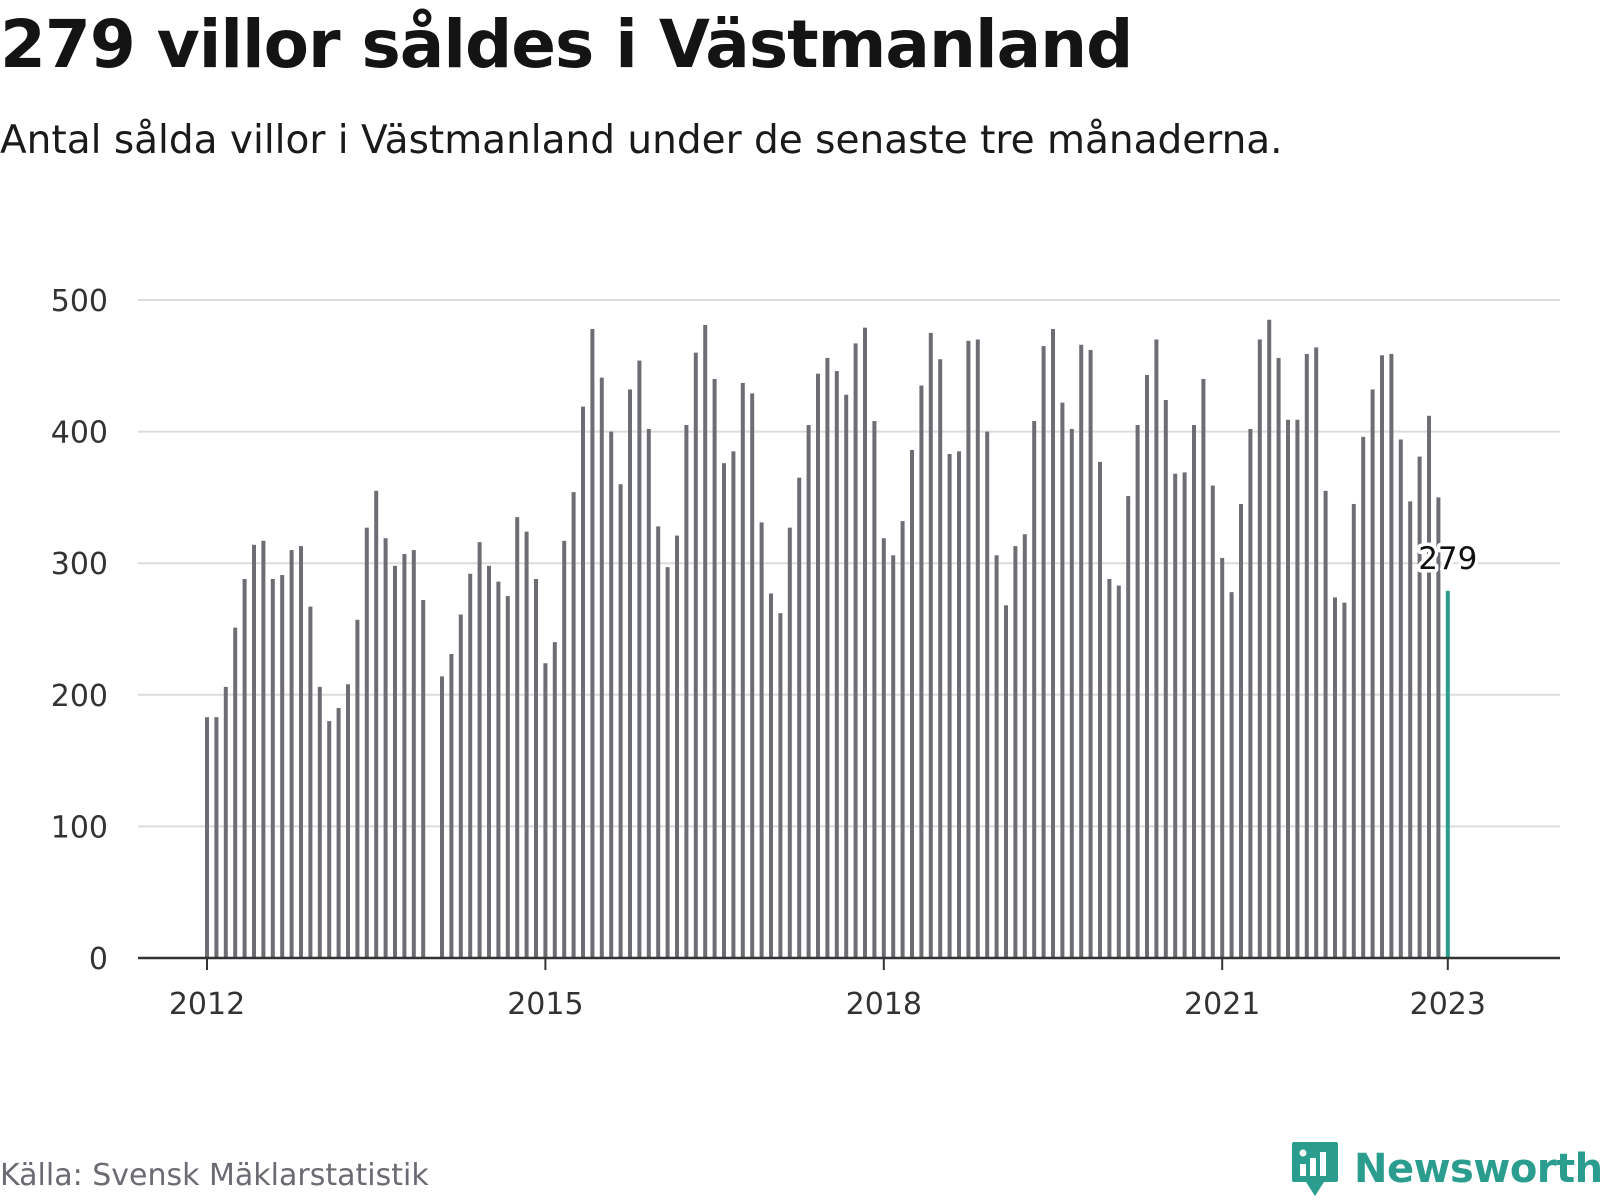 The height and width of the screenshot is (1200, 1600). Describe the element at coordinates (545, 1004) in the screenshot. I see `x-tick-label: 2015` at that location.